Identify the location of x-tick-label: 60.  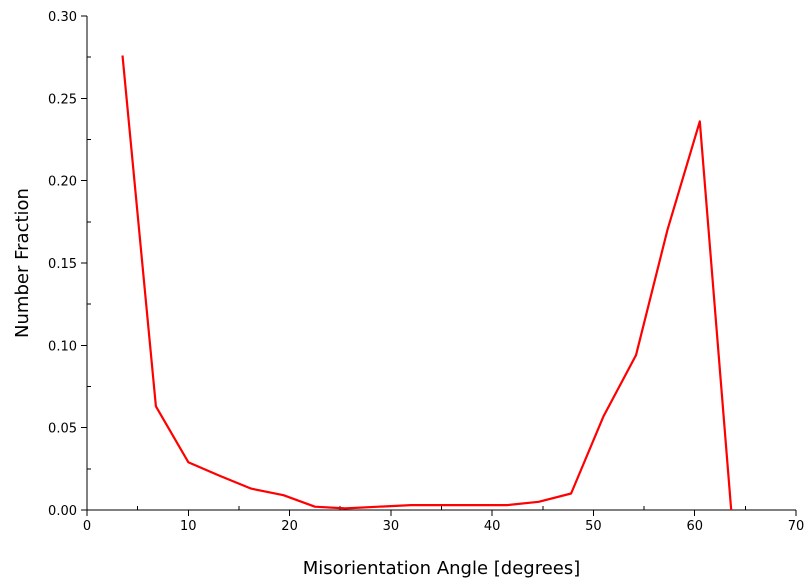
(694, 526).